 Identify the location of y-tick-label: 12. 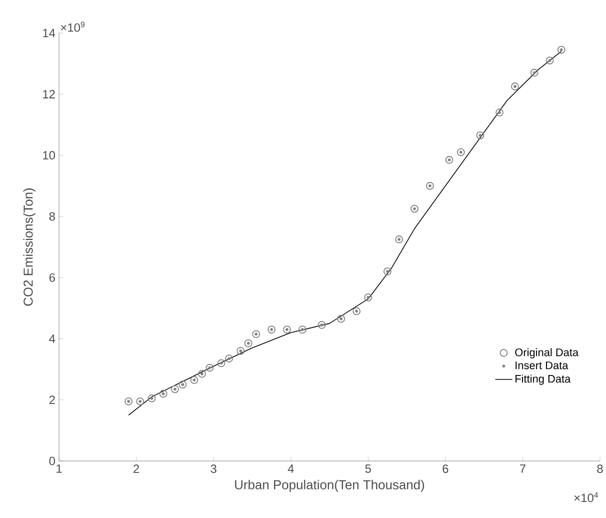
(49, 94).